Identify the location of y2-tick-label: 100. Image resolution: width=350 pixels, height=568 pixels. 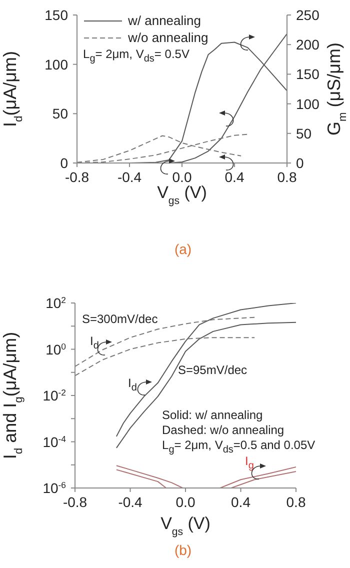
(308, 104).